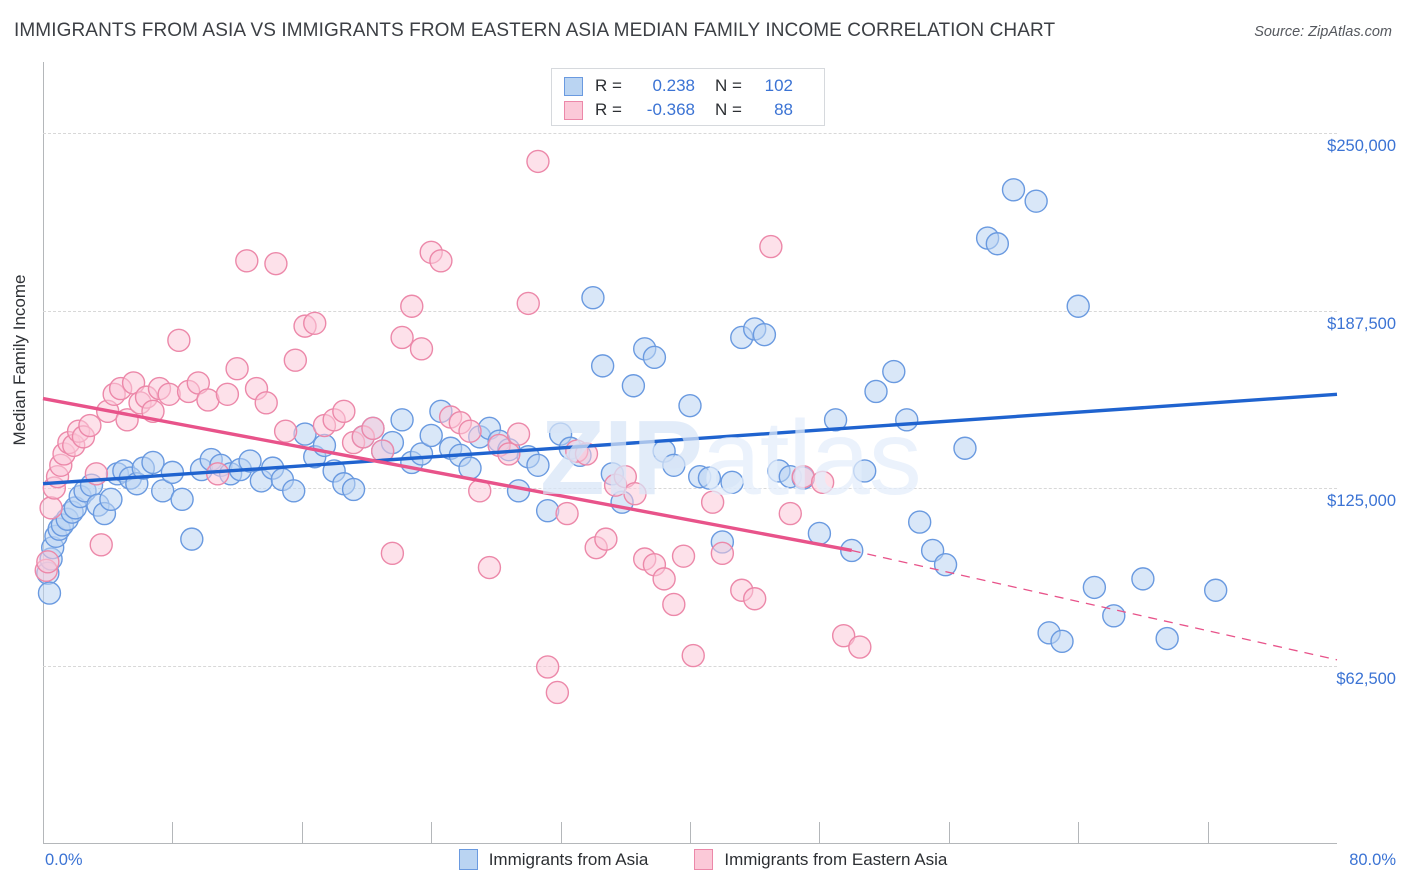 This screenshot has width=1406, height=892. Describe the element at coordinates (573, 110) in the screenshot. I see `pink-series-swatch-icon` at that location.